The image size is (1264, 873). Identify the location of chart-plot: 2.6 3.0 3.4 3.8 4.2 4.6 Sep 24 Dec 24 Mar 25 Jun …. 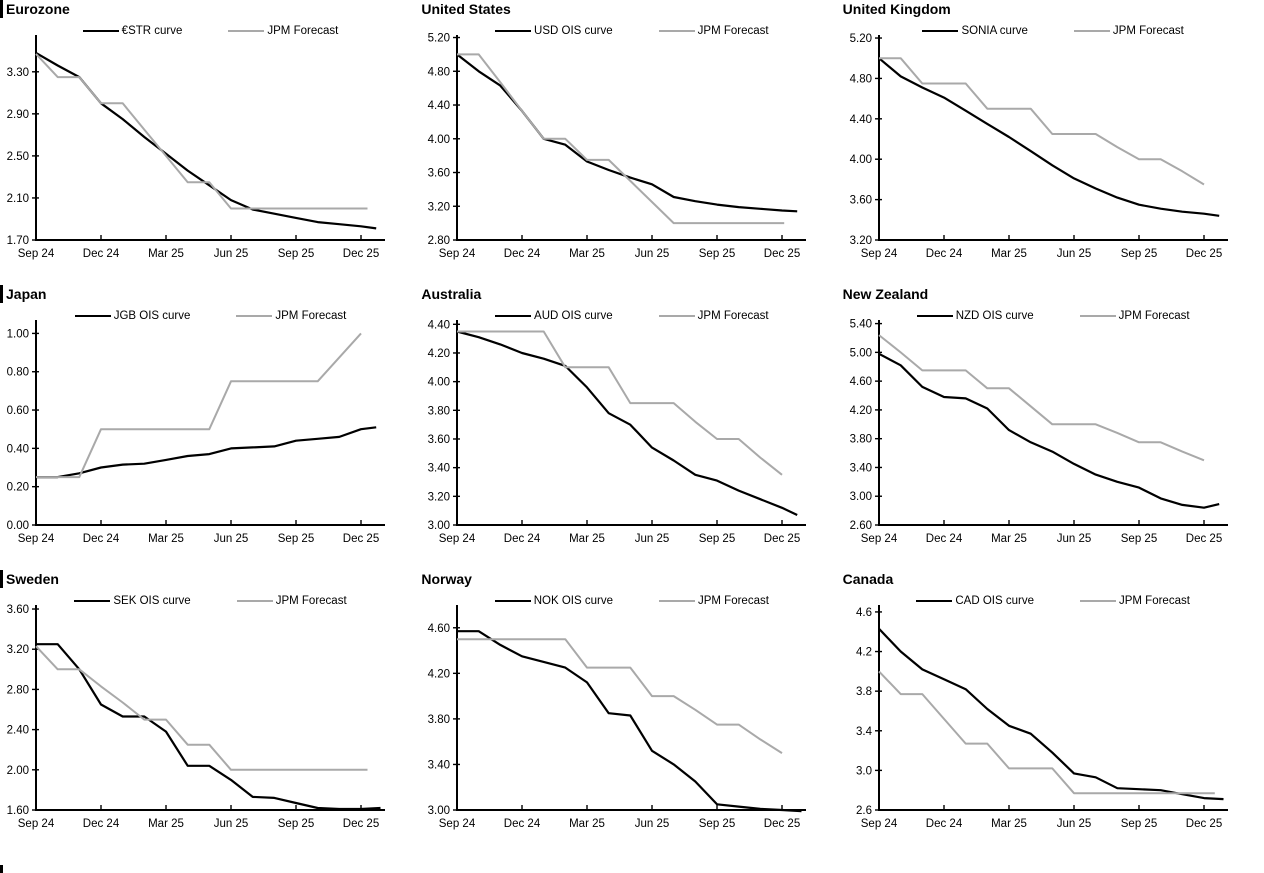
(1042, 717).